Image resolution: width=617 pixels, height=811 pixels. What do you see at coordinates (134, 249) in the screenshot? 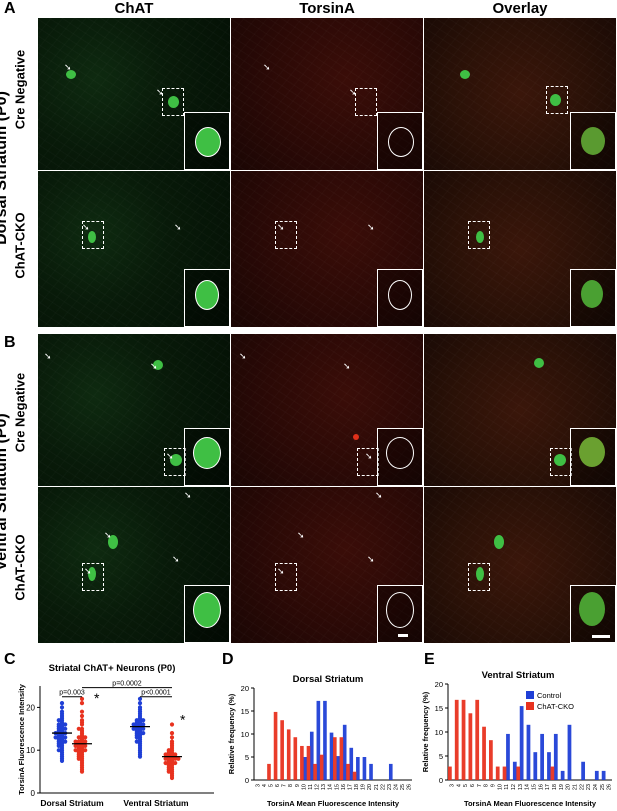
I see `micrograph-chat-dorsal-cko: ➘ ➘` at bounding box center [134, 249].